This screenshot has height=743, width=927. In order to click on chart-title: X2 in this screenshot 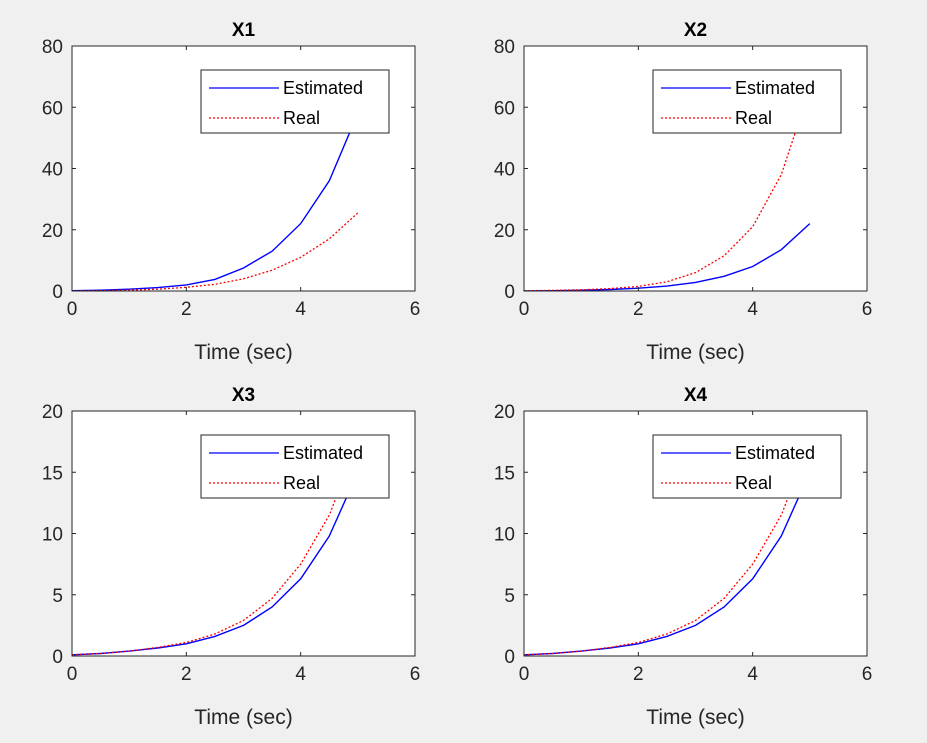, I will do `click(695, 30)`.